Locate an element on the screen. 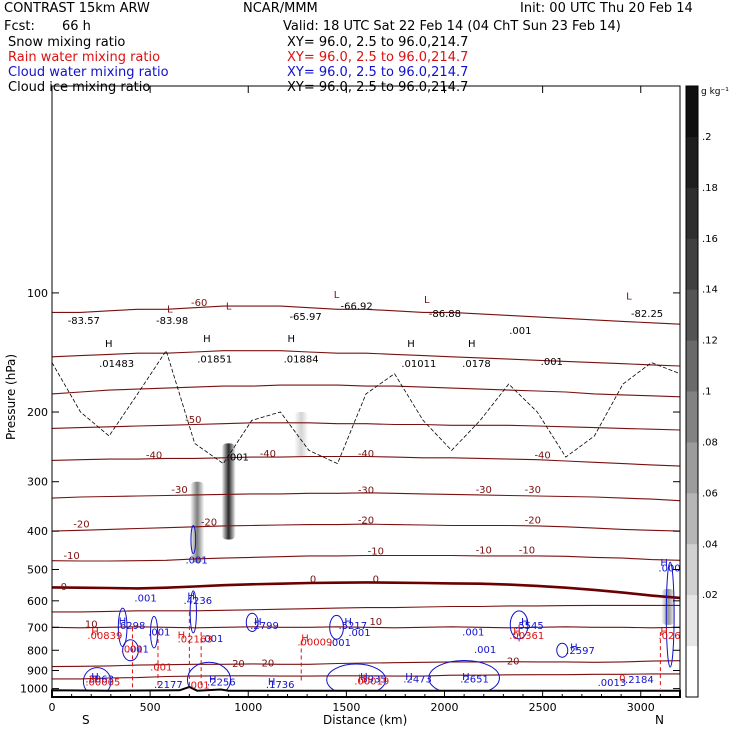 This screenshot has width=740, height=740. temperature-label: -50 is located at coordinates (193, 420).